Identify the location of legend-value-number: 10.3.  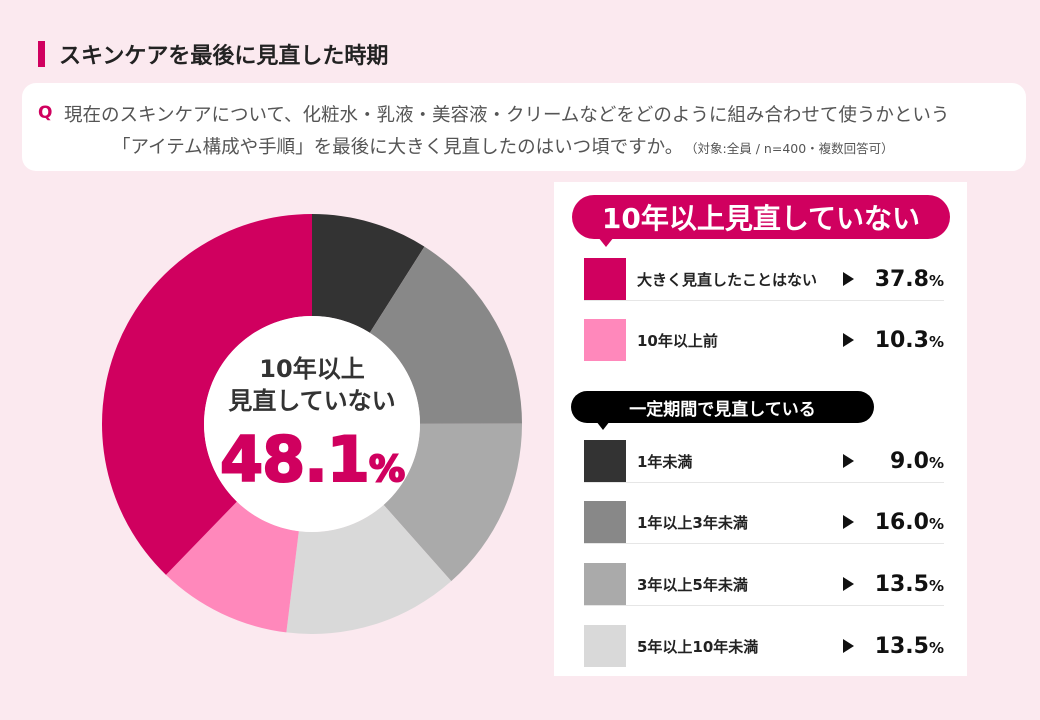
(901, 340).